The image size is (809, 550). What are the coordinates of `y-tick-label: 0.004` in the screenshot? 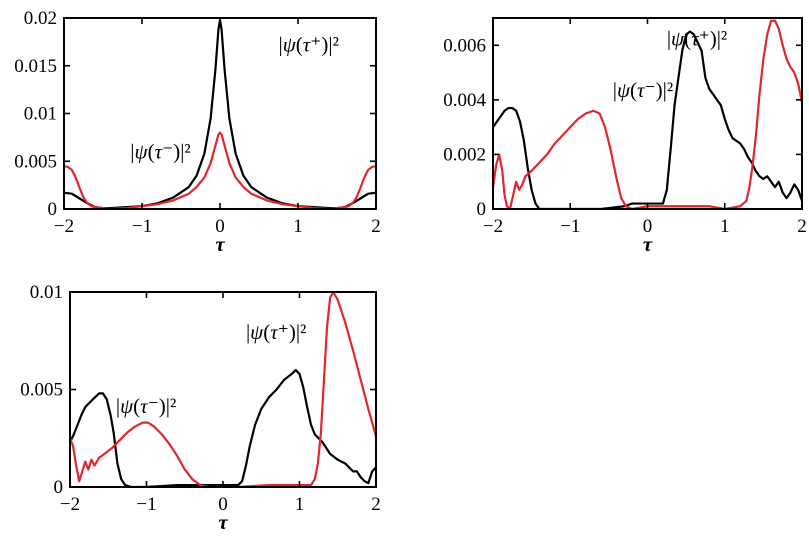 It's located at (464, 100).